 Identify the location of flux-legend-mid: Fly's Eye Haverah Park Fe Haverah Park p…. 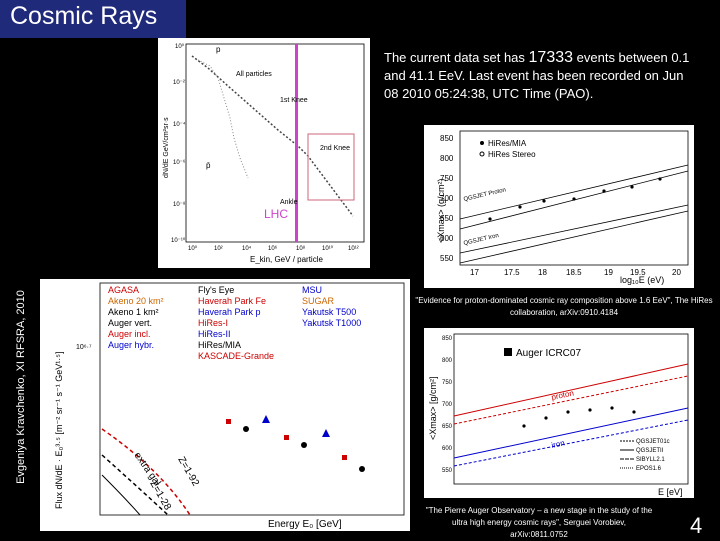
(236, 323).